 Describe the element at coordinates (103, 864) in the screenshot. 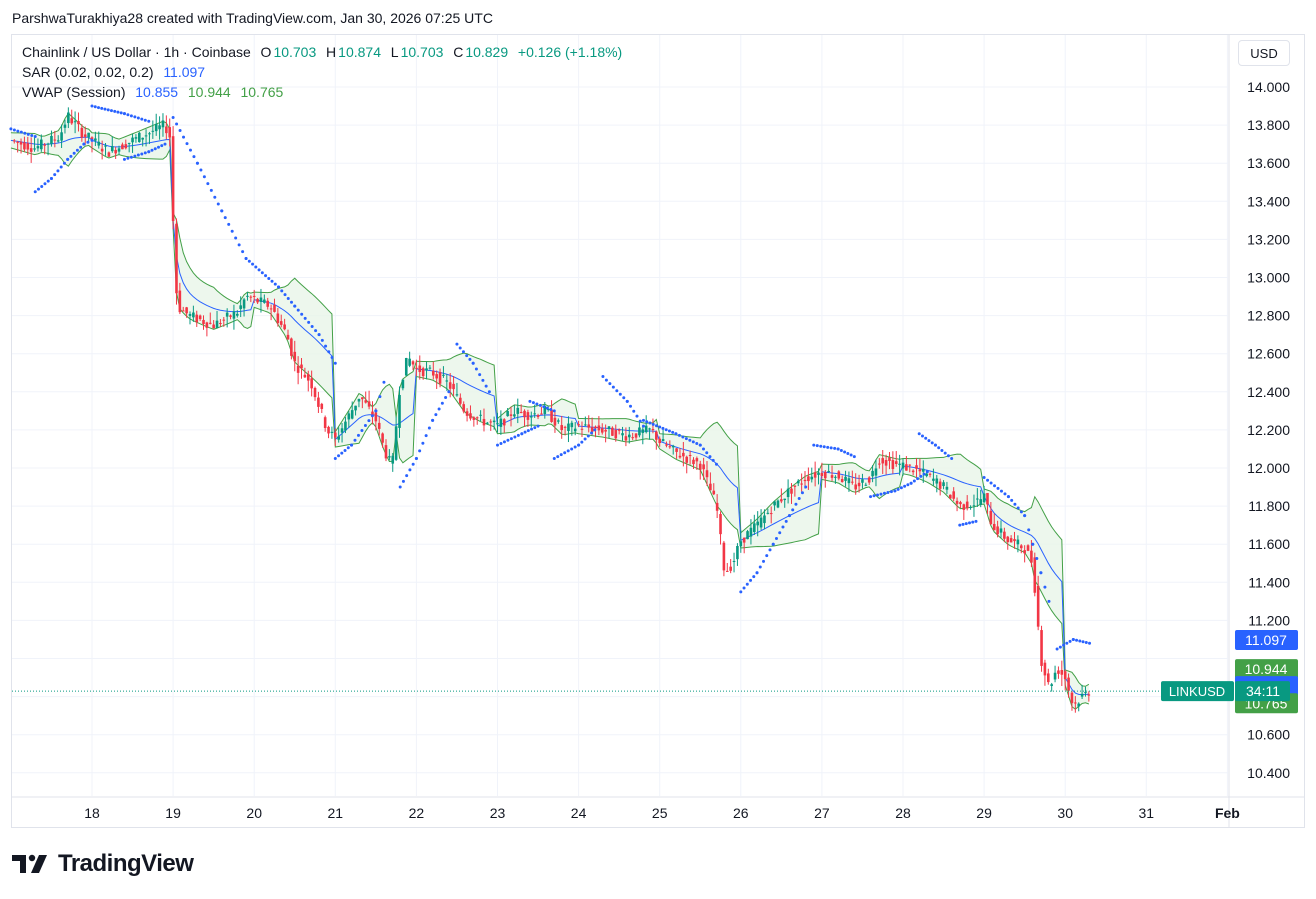

I see `tradingview-logo: TradingView` at that location.